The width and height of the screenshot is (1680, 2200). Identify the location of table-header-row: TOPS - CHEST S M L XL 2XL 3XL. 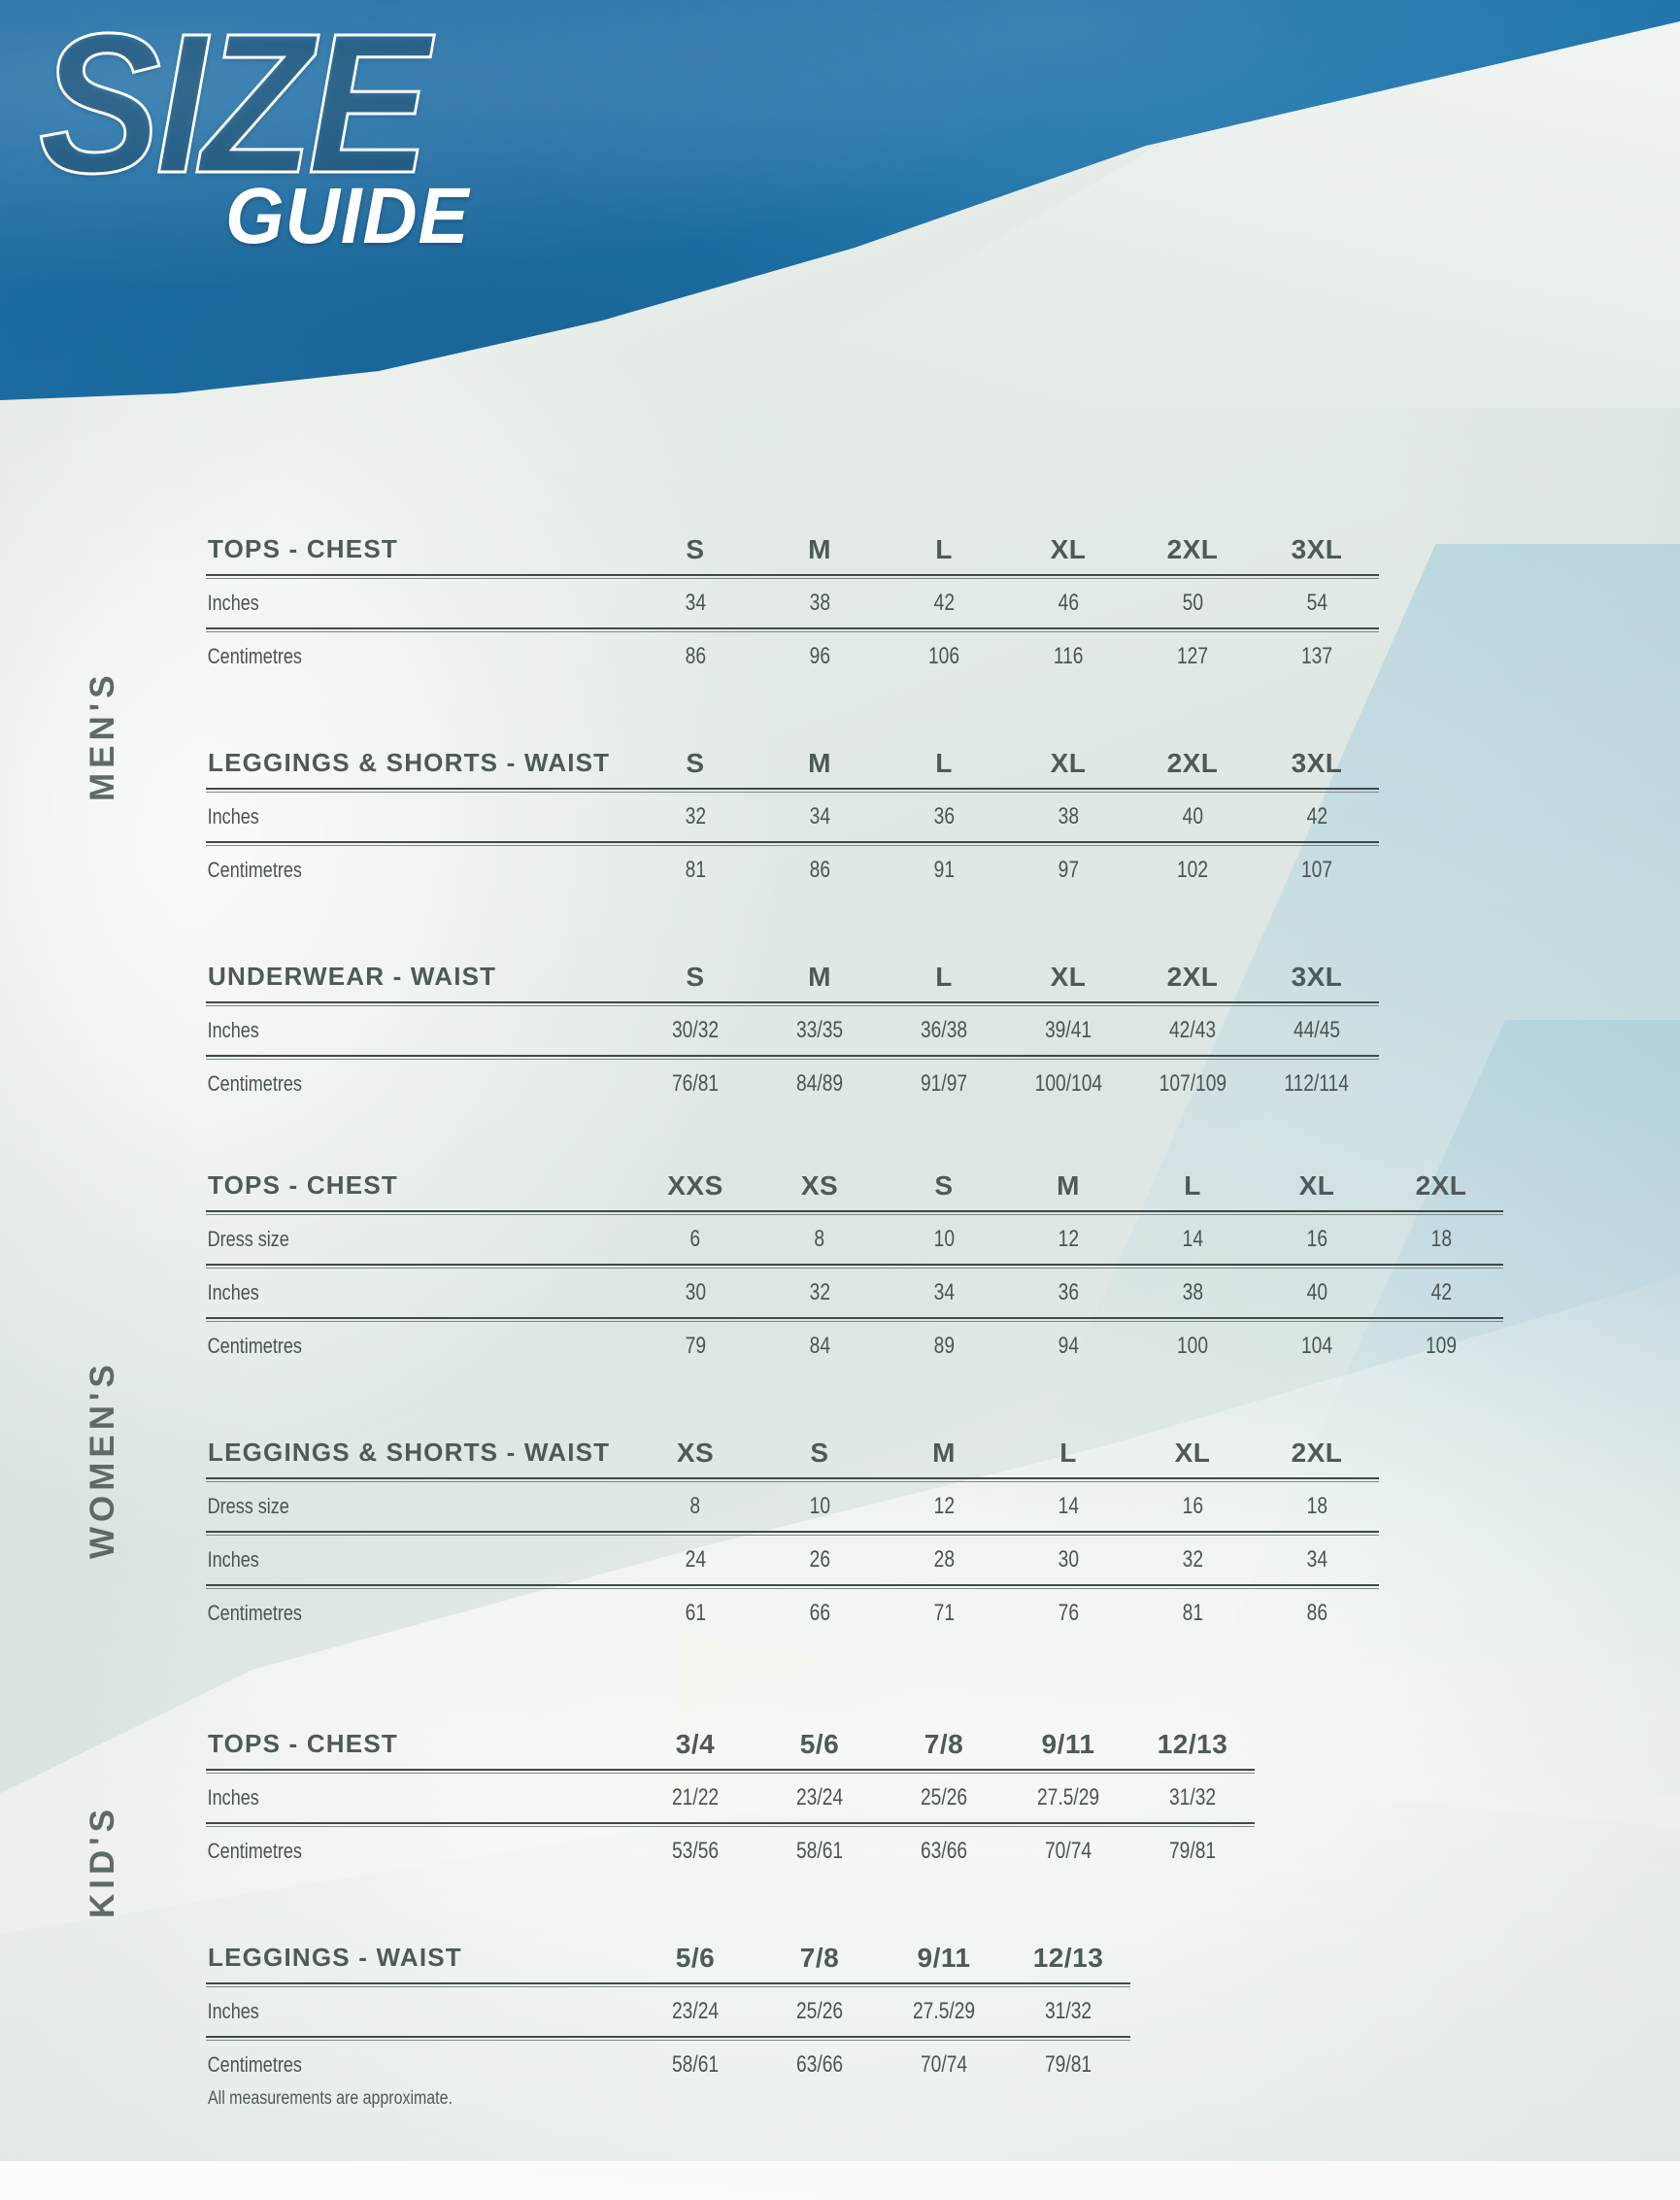
(792, 550).